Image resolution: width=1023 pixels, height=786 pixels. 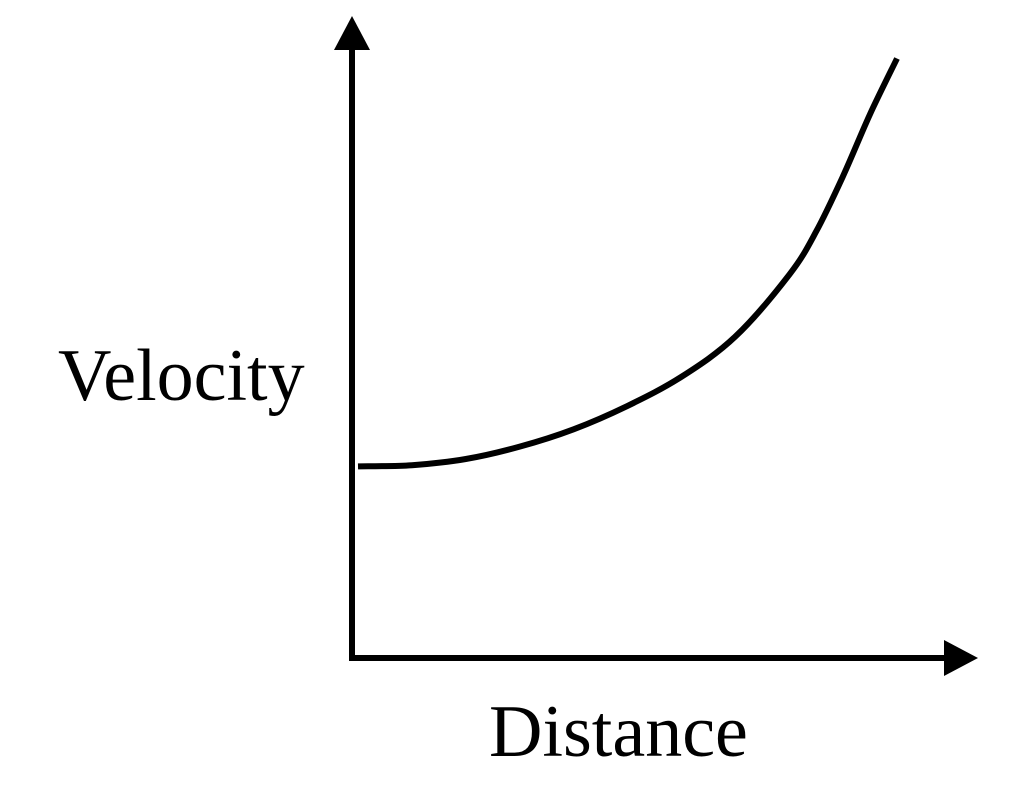 I want to click on y-axis-label: Velocity, so click(x=181, y=376).